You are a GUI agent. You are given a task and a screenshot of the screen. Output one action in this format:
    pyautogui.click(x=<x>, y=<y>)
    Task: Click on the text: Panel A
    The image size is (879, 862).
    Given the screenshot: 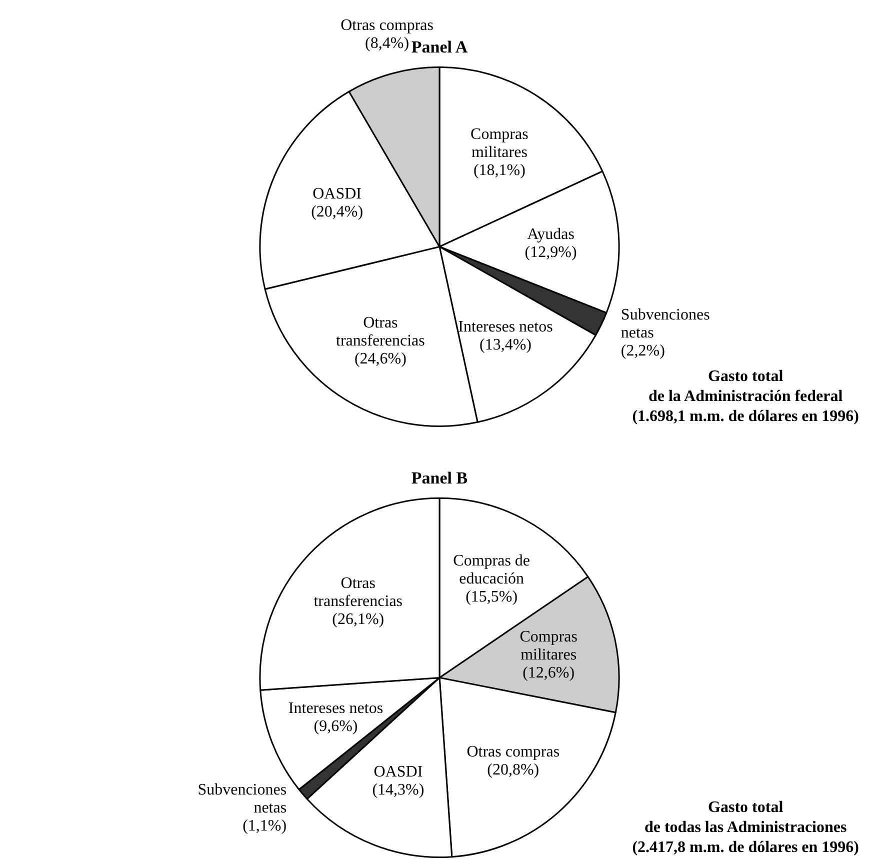 What is the action you would take?
    pyautogui.click(x=439, y=47)
    